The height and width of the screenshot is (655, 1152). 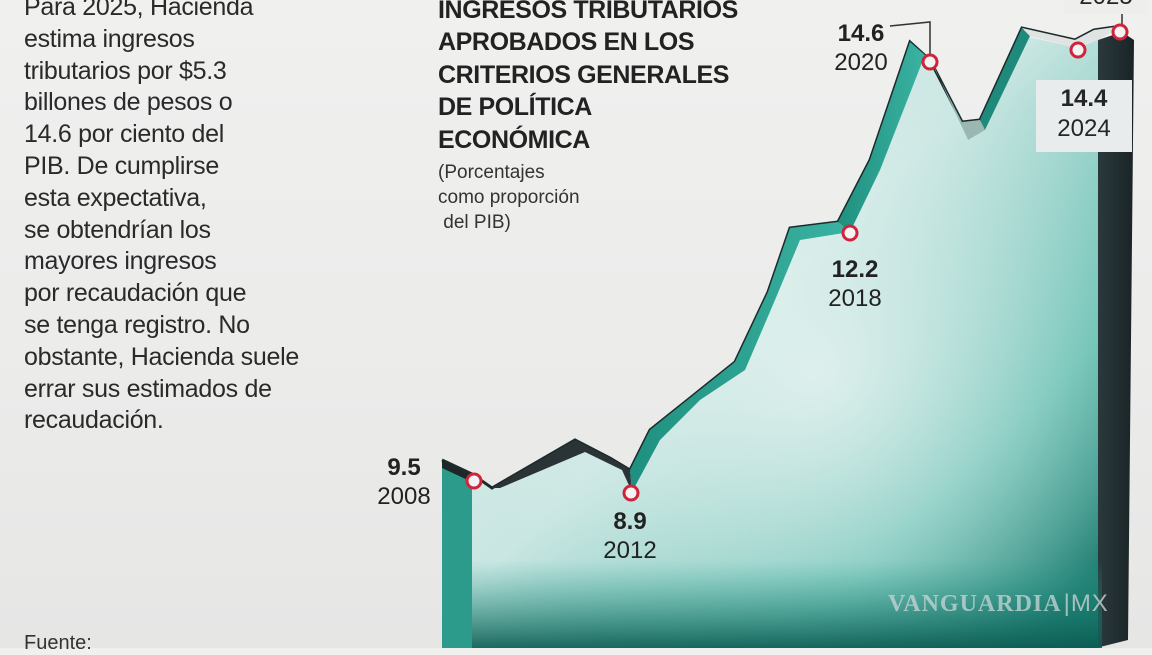 I want to click on label-2025: 2025, so click(x=1106, y=7).